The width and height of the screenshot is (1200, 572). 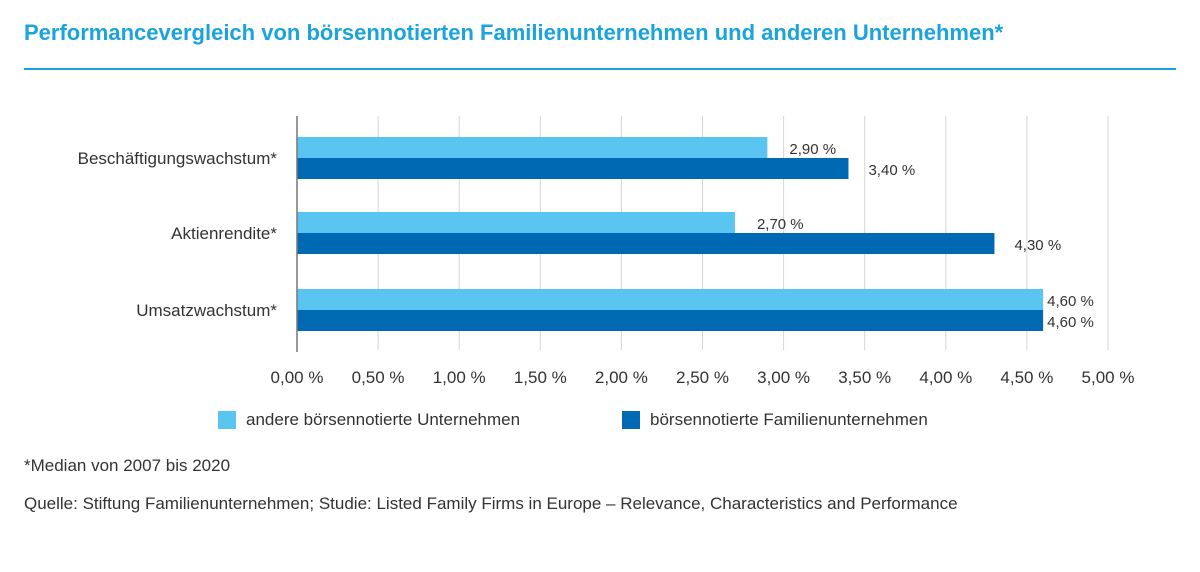 I want to click on data-label: 2,90 %, so click(x=812, y=149).